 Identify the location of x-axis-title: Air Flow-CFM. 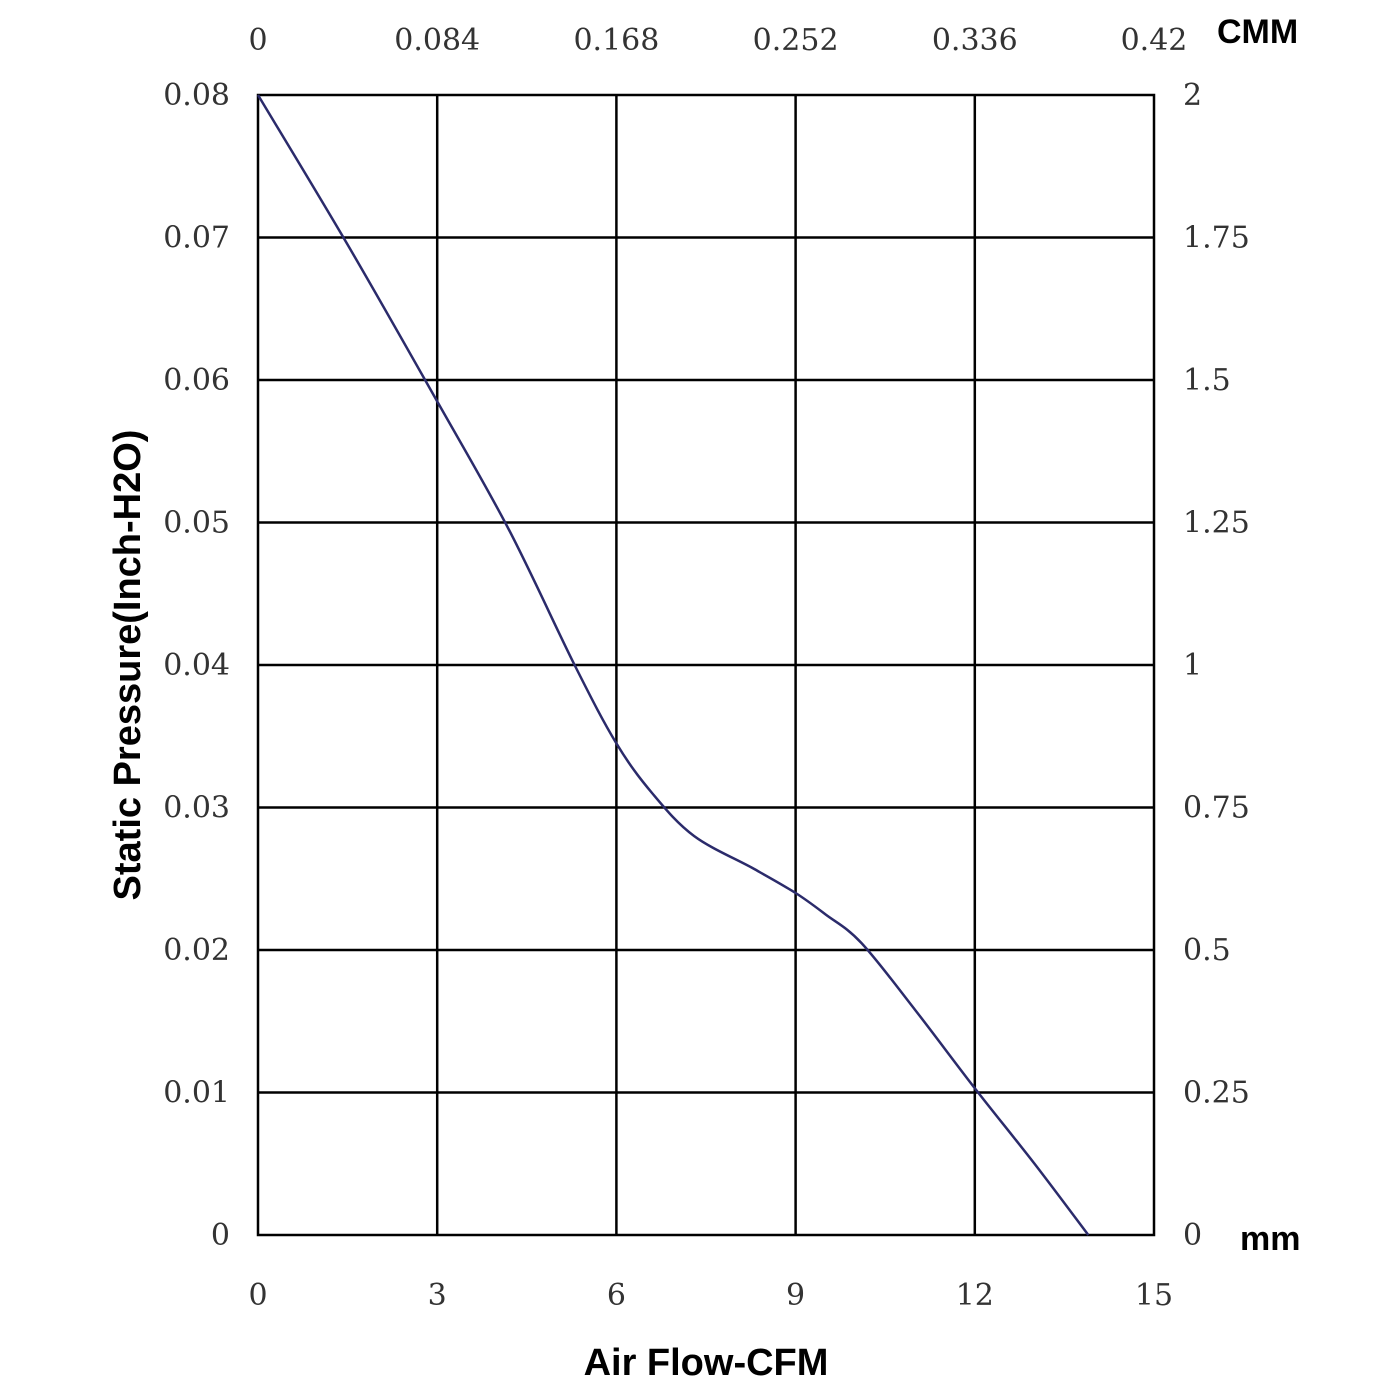
(706, 1363).